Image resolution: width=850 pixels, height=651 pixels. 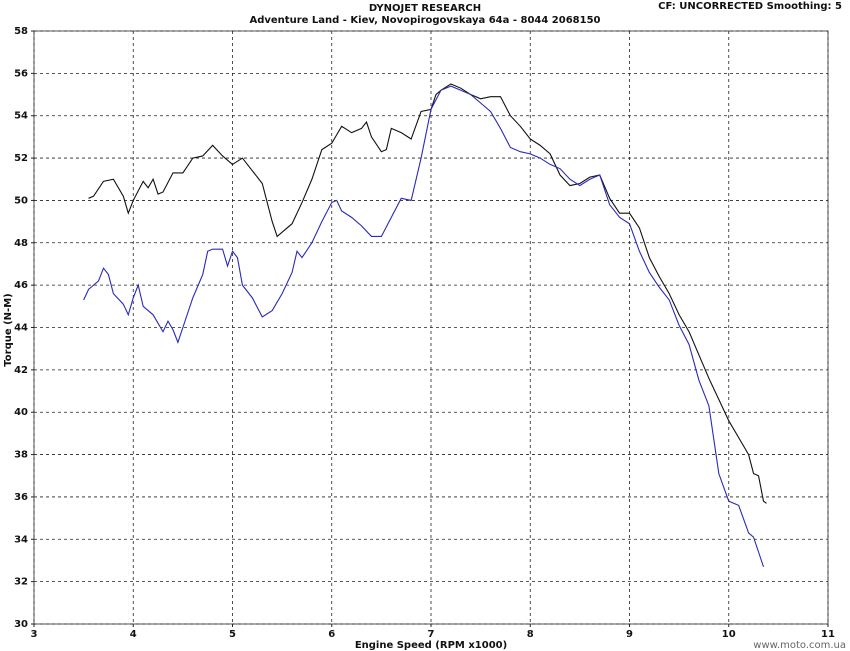 What do you see at coordinates (21, 497) in the screenshot?
I see `y-tick-label: 36` at bounding box center [21, 497].